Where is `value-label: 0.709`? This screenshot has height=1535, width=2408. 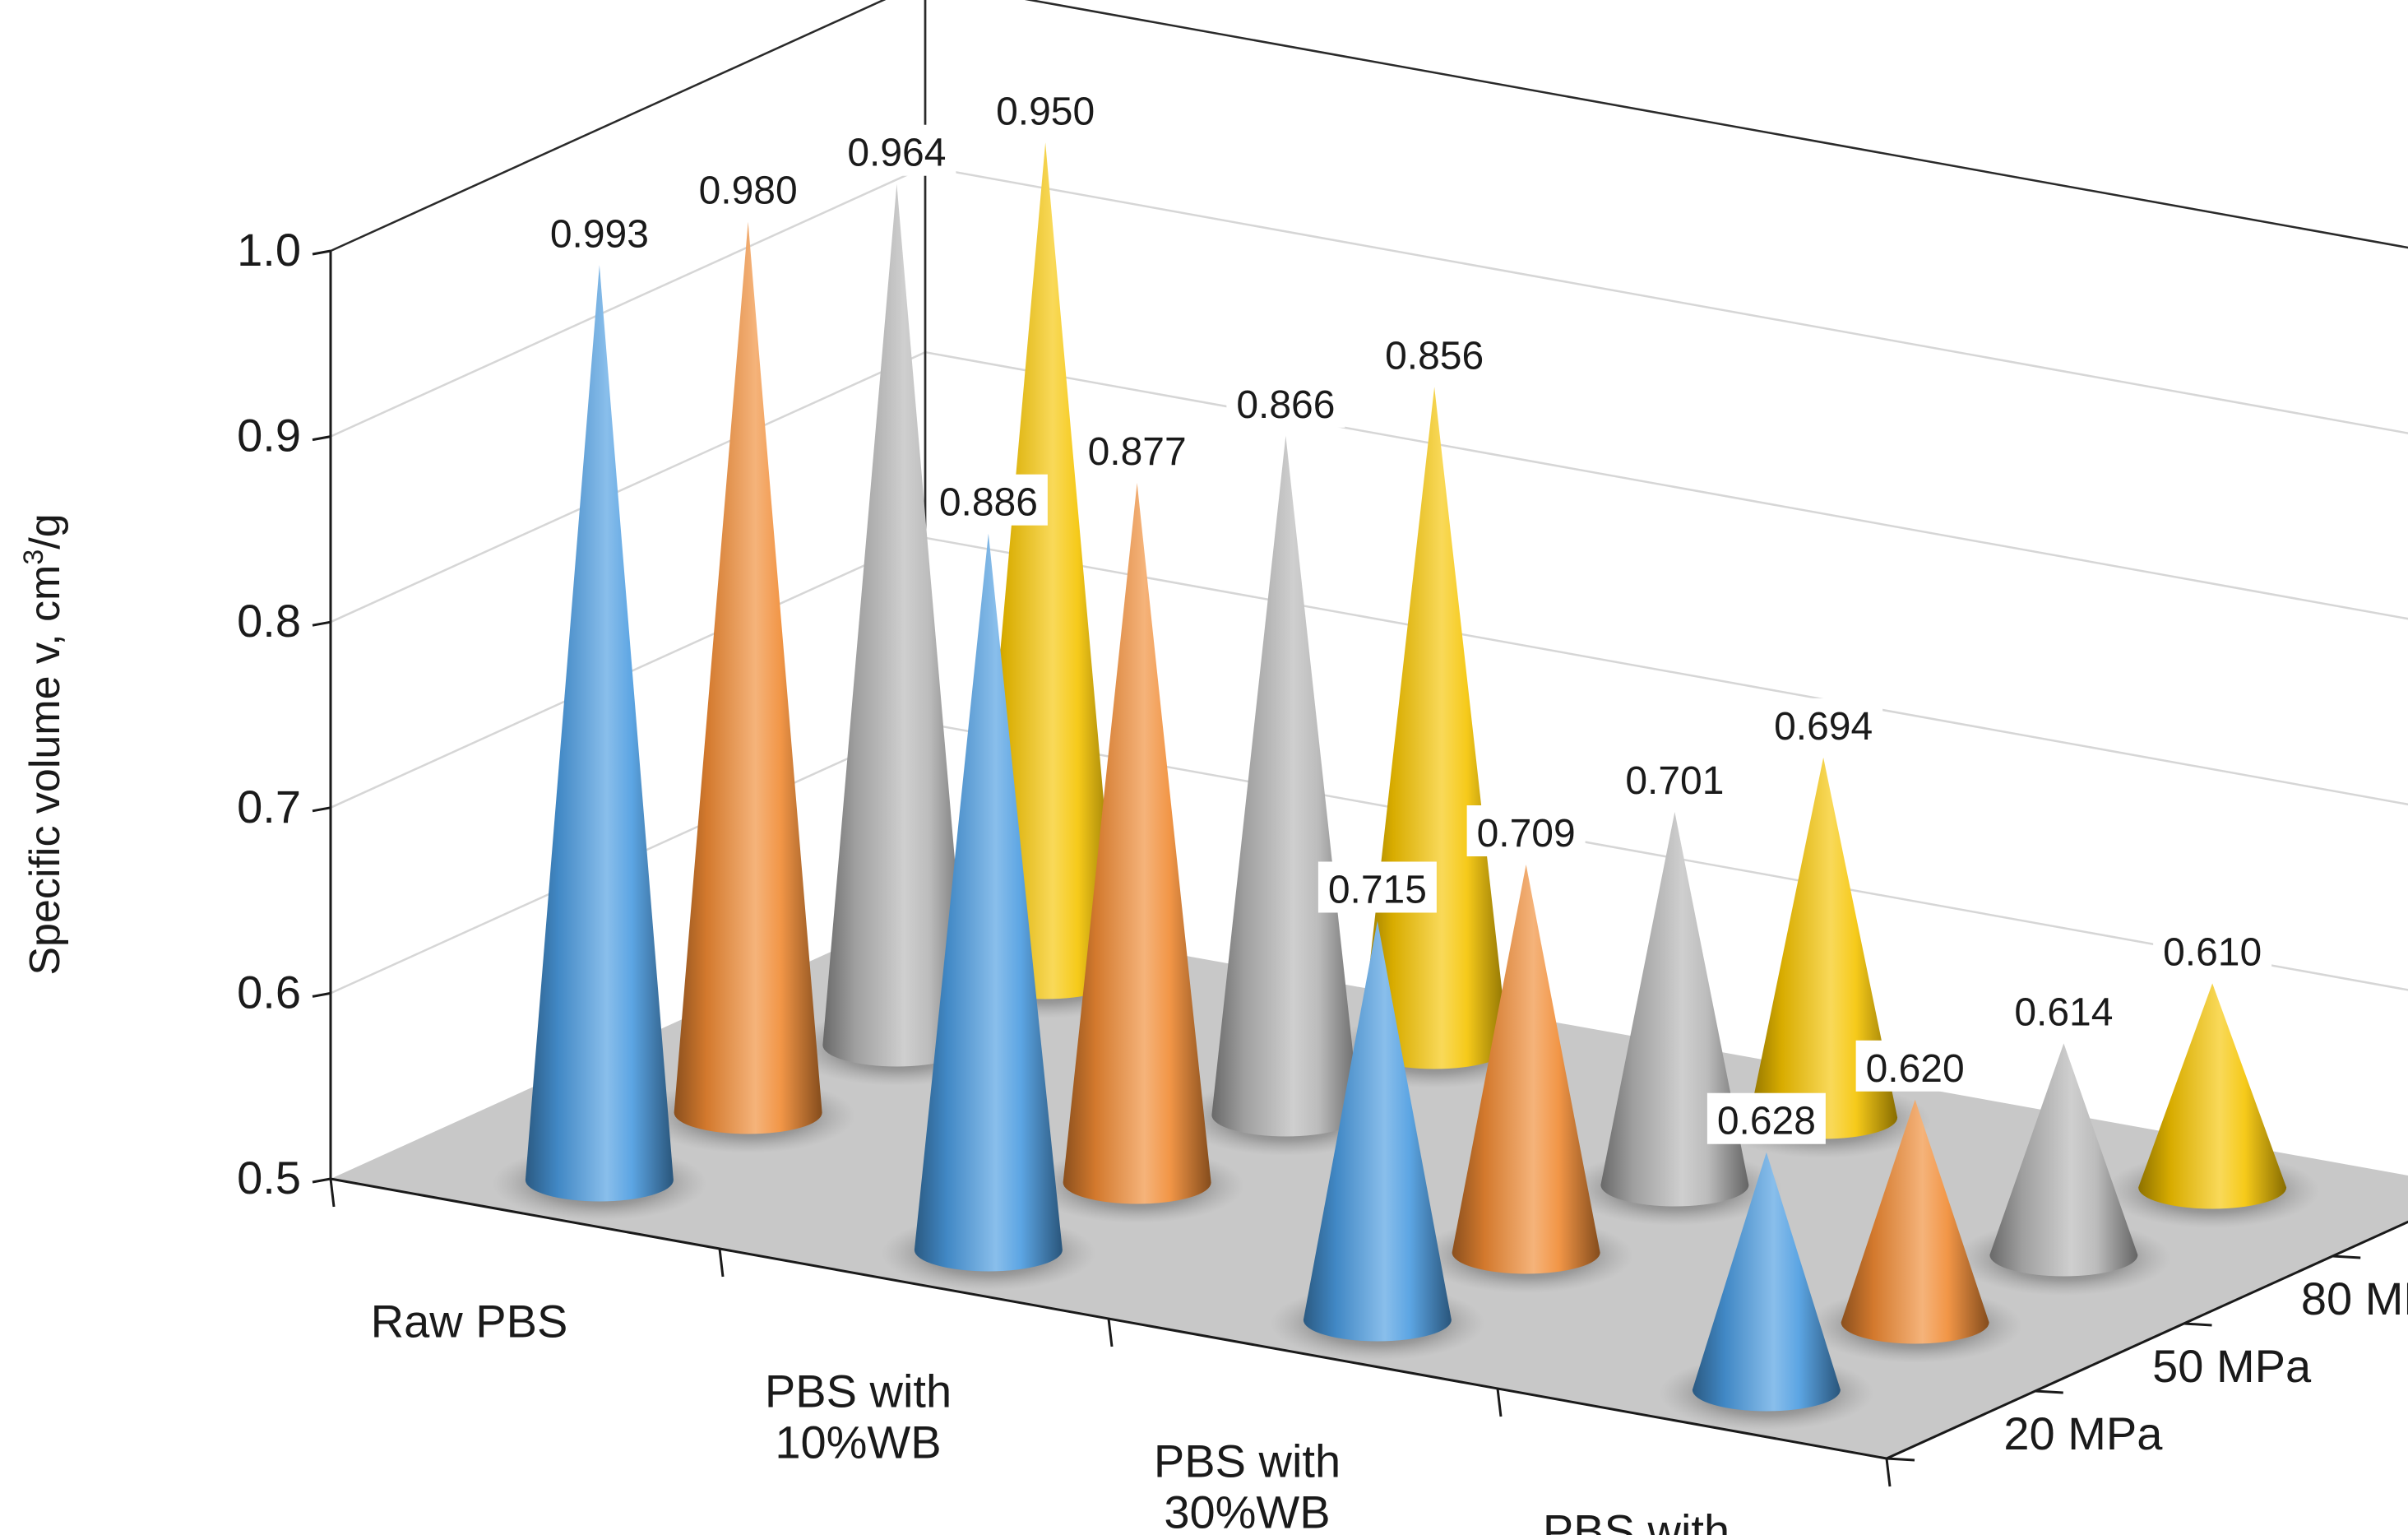 value-label: 0.709 is located at coordinates (1526, 830).